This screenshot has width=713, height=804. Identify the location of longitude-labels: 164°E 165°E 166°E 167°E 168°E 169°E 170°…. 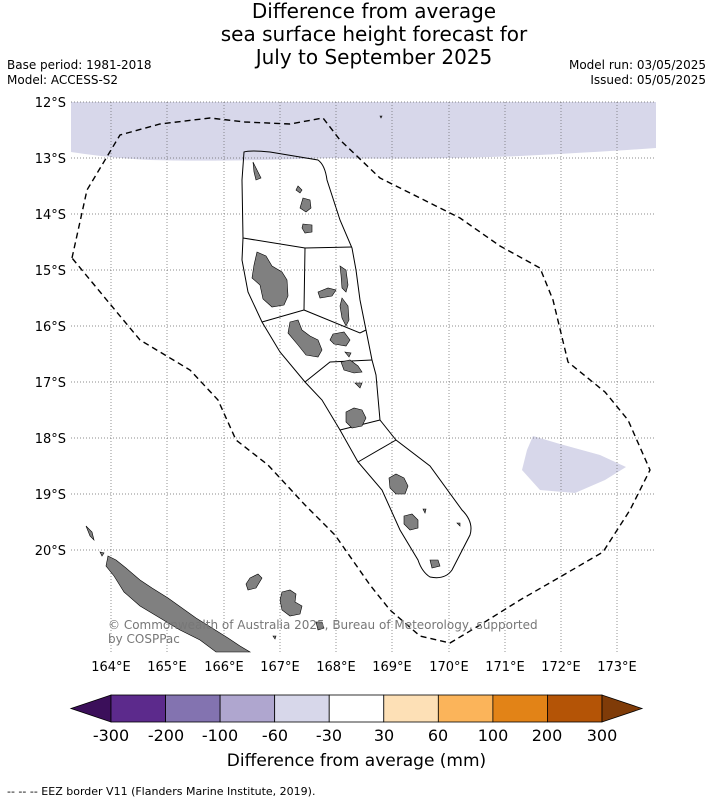
(364, 667).